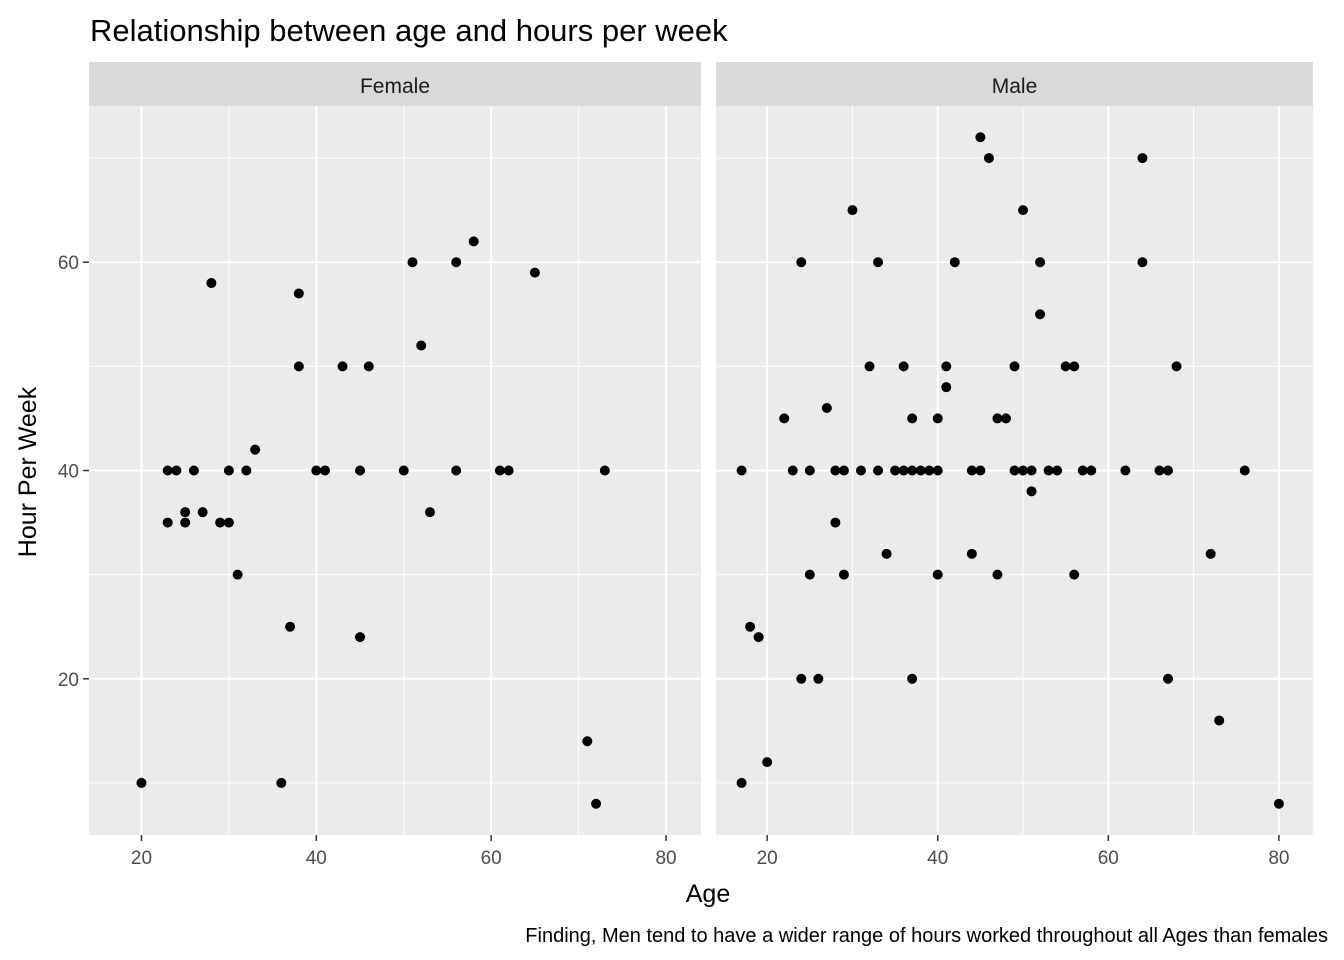 Image resolution: width=1344 pixels, height=960 pixels. I want to click on facet-strip, so click(1014, 84).